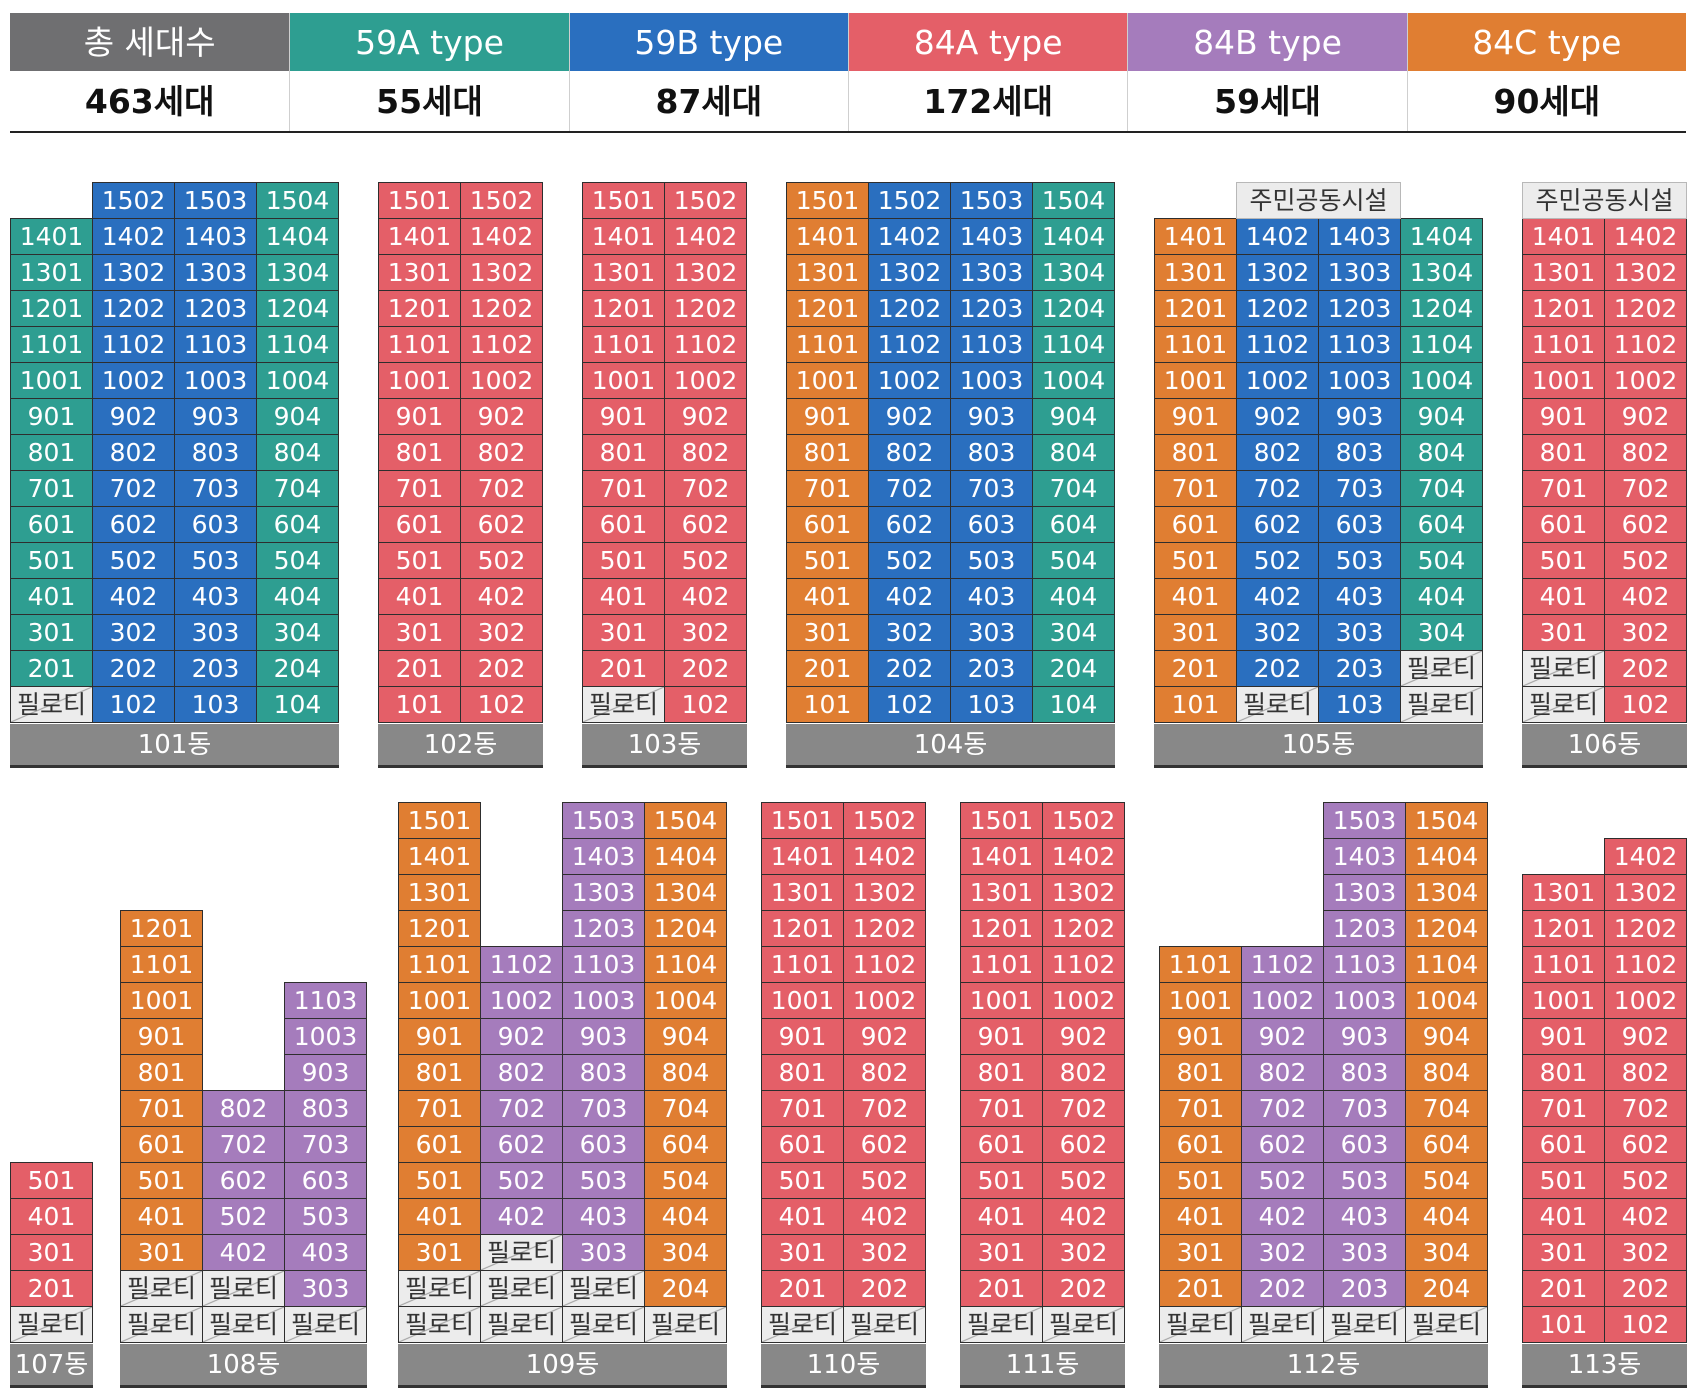 The width and height of the screenshot is (1696, 1398). What do you see at coordinates (603, 964) in the screenshot?
I see `unit-cell: 1103` at bounding box center [603, 964].